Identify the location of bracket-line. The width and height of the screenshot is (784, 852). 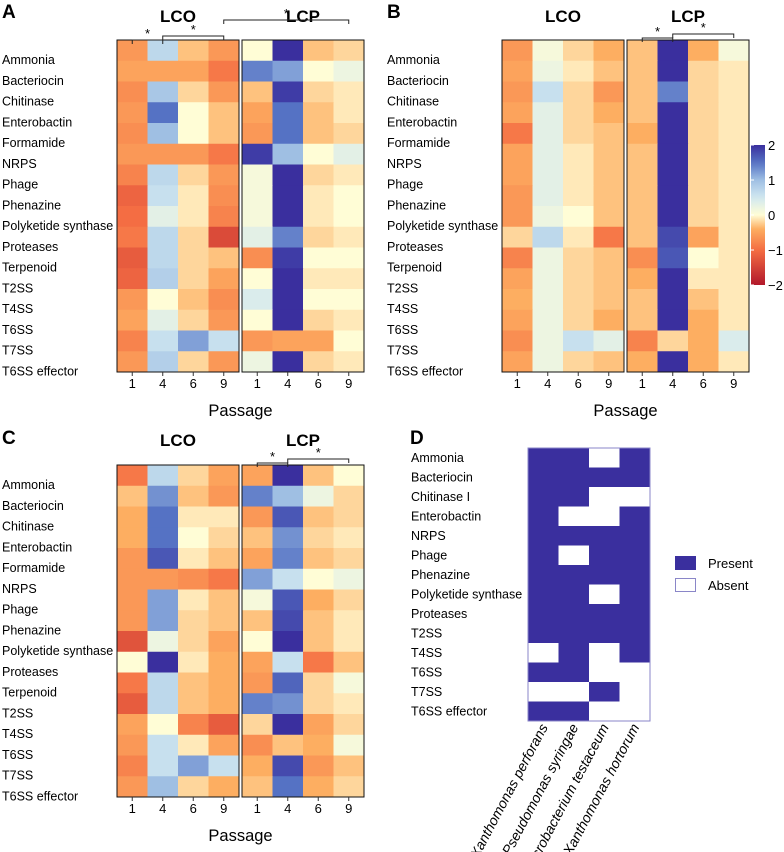
(657, 39).